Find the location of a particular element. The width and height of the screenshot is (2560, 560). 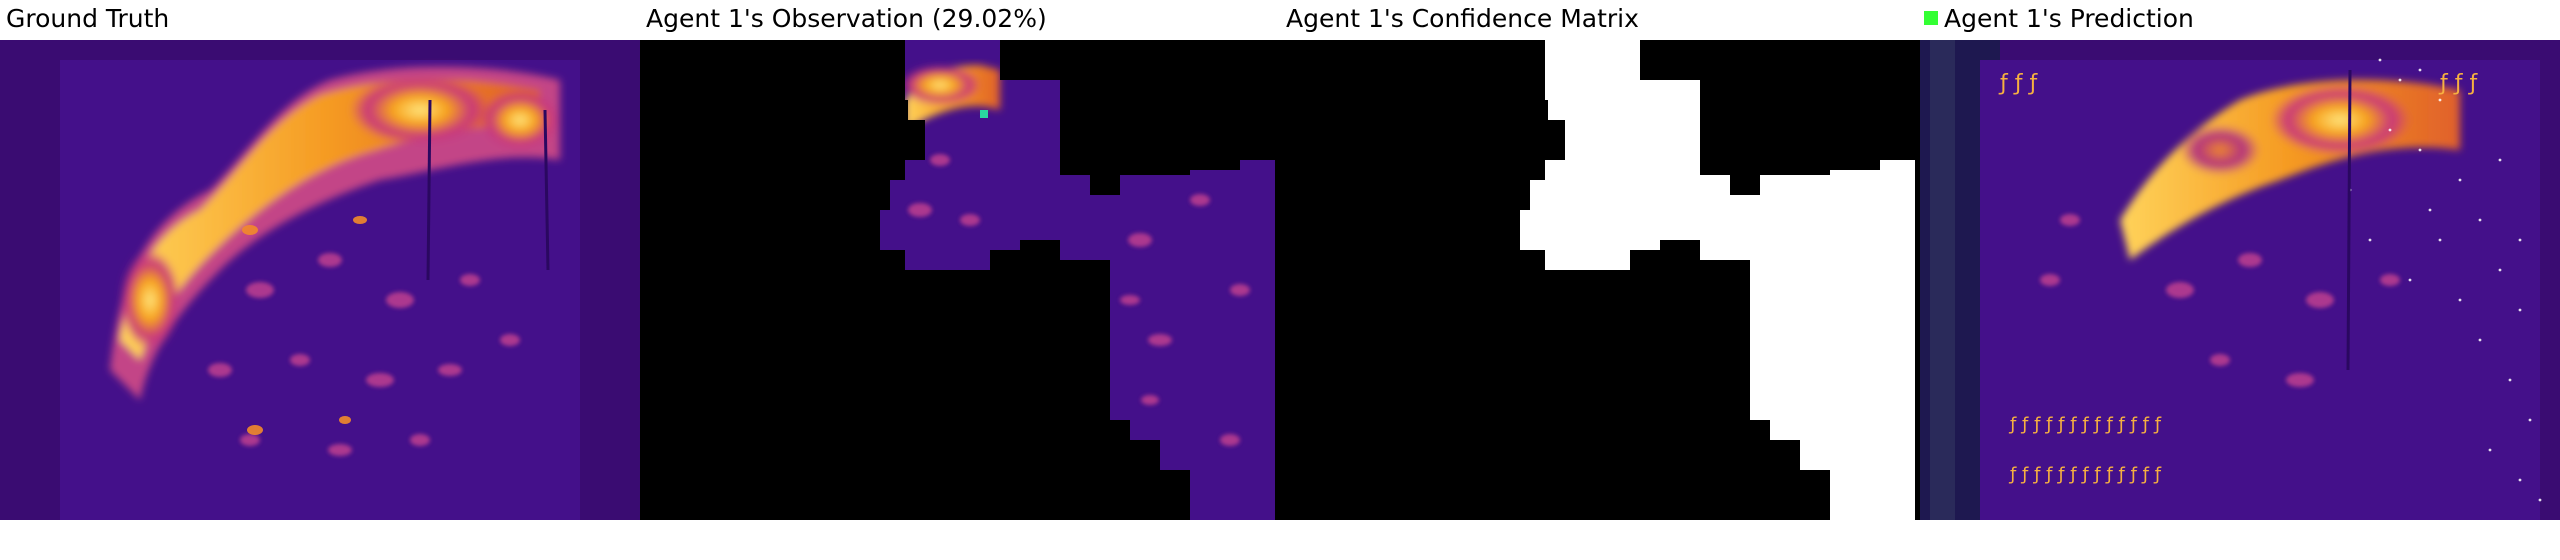

agent-marker is located at coordinates (984, 114).